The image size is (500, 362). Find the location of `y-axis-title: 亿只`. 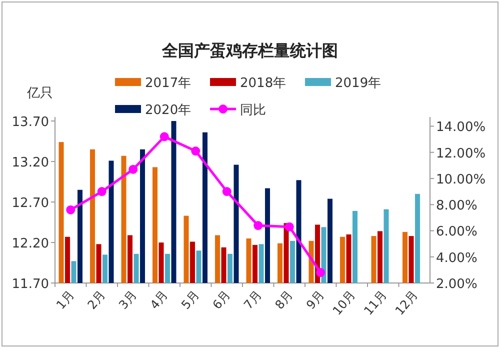

y-axis-title: 亿只 is located at coordinates (39, 93).